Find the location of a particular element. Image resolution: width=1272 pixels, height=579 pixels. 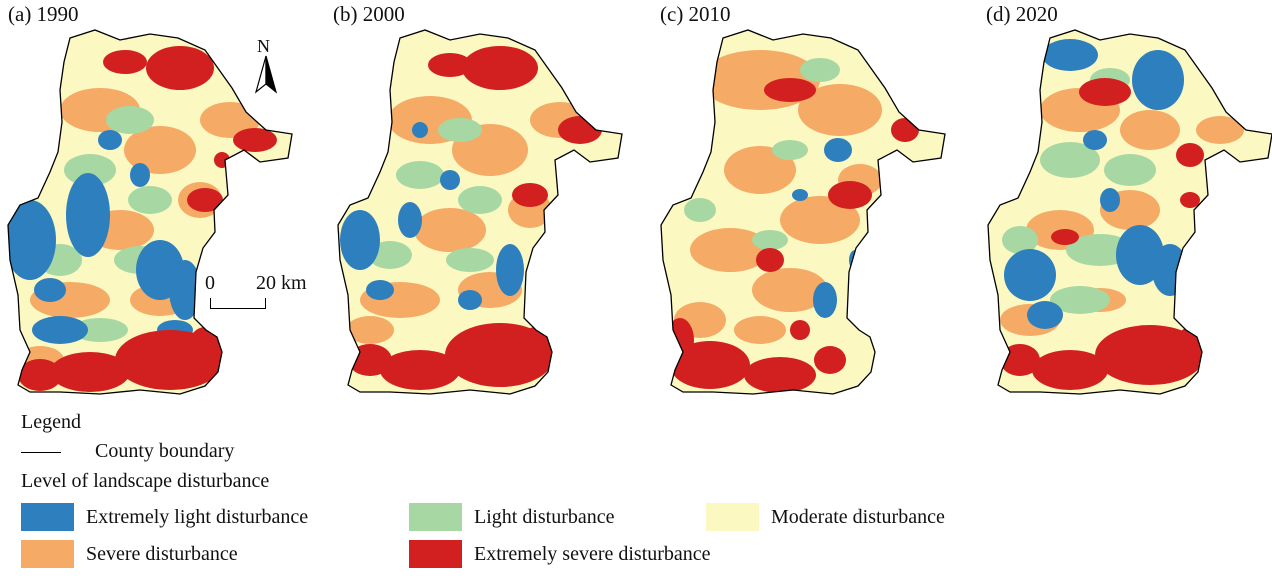

north-label: N is located at coordinates (263, 46).